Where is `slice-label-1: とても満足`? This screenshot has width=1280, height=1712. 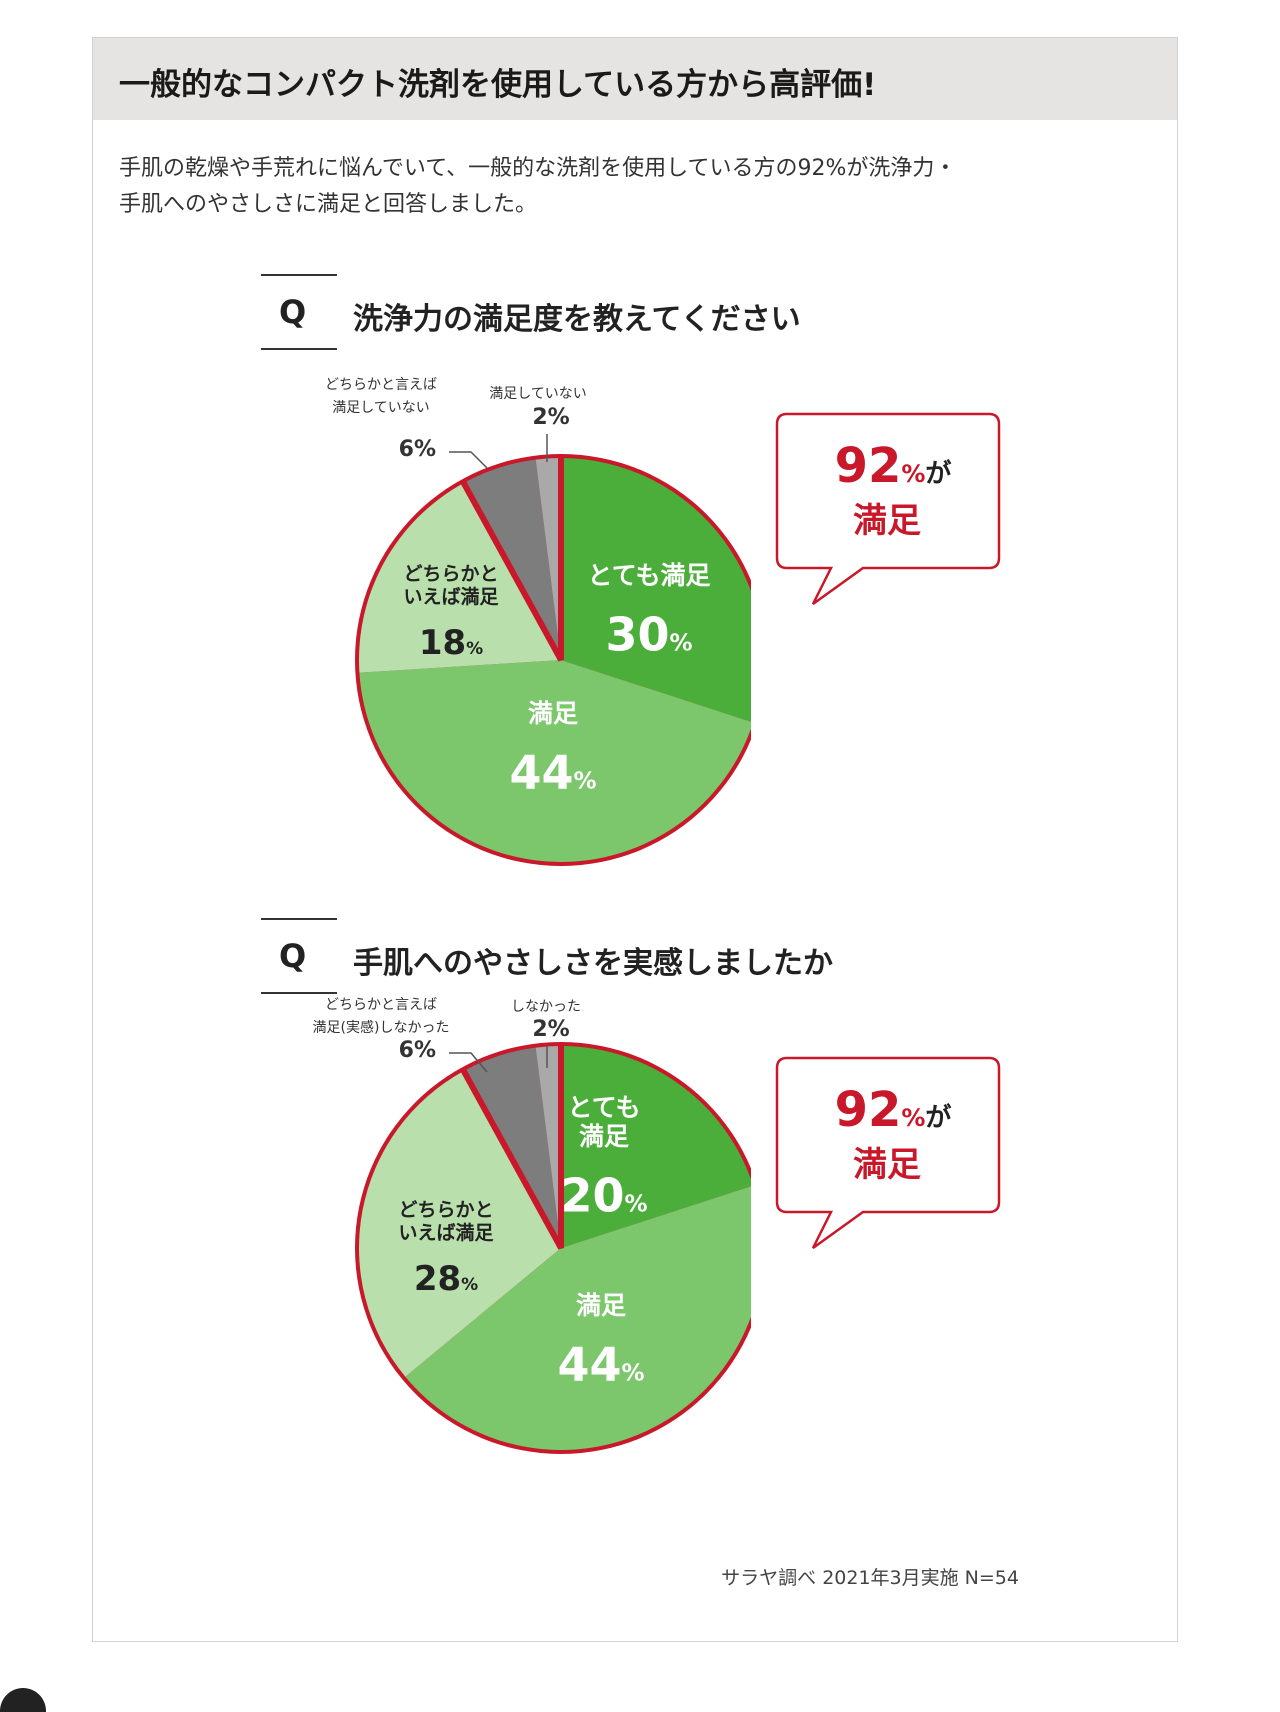 slice-label-1: とても満足 is located at coordinates (648, 575).